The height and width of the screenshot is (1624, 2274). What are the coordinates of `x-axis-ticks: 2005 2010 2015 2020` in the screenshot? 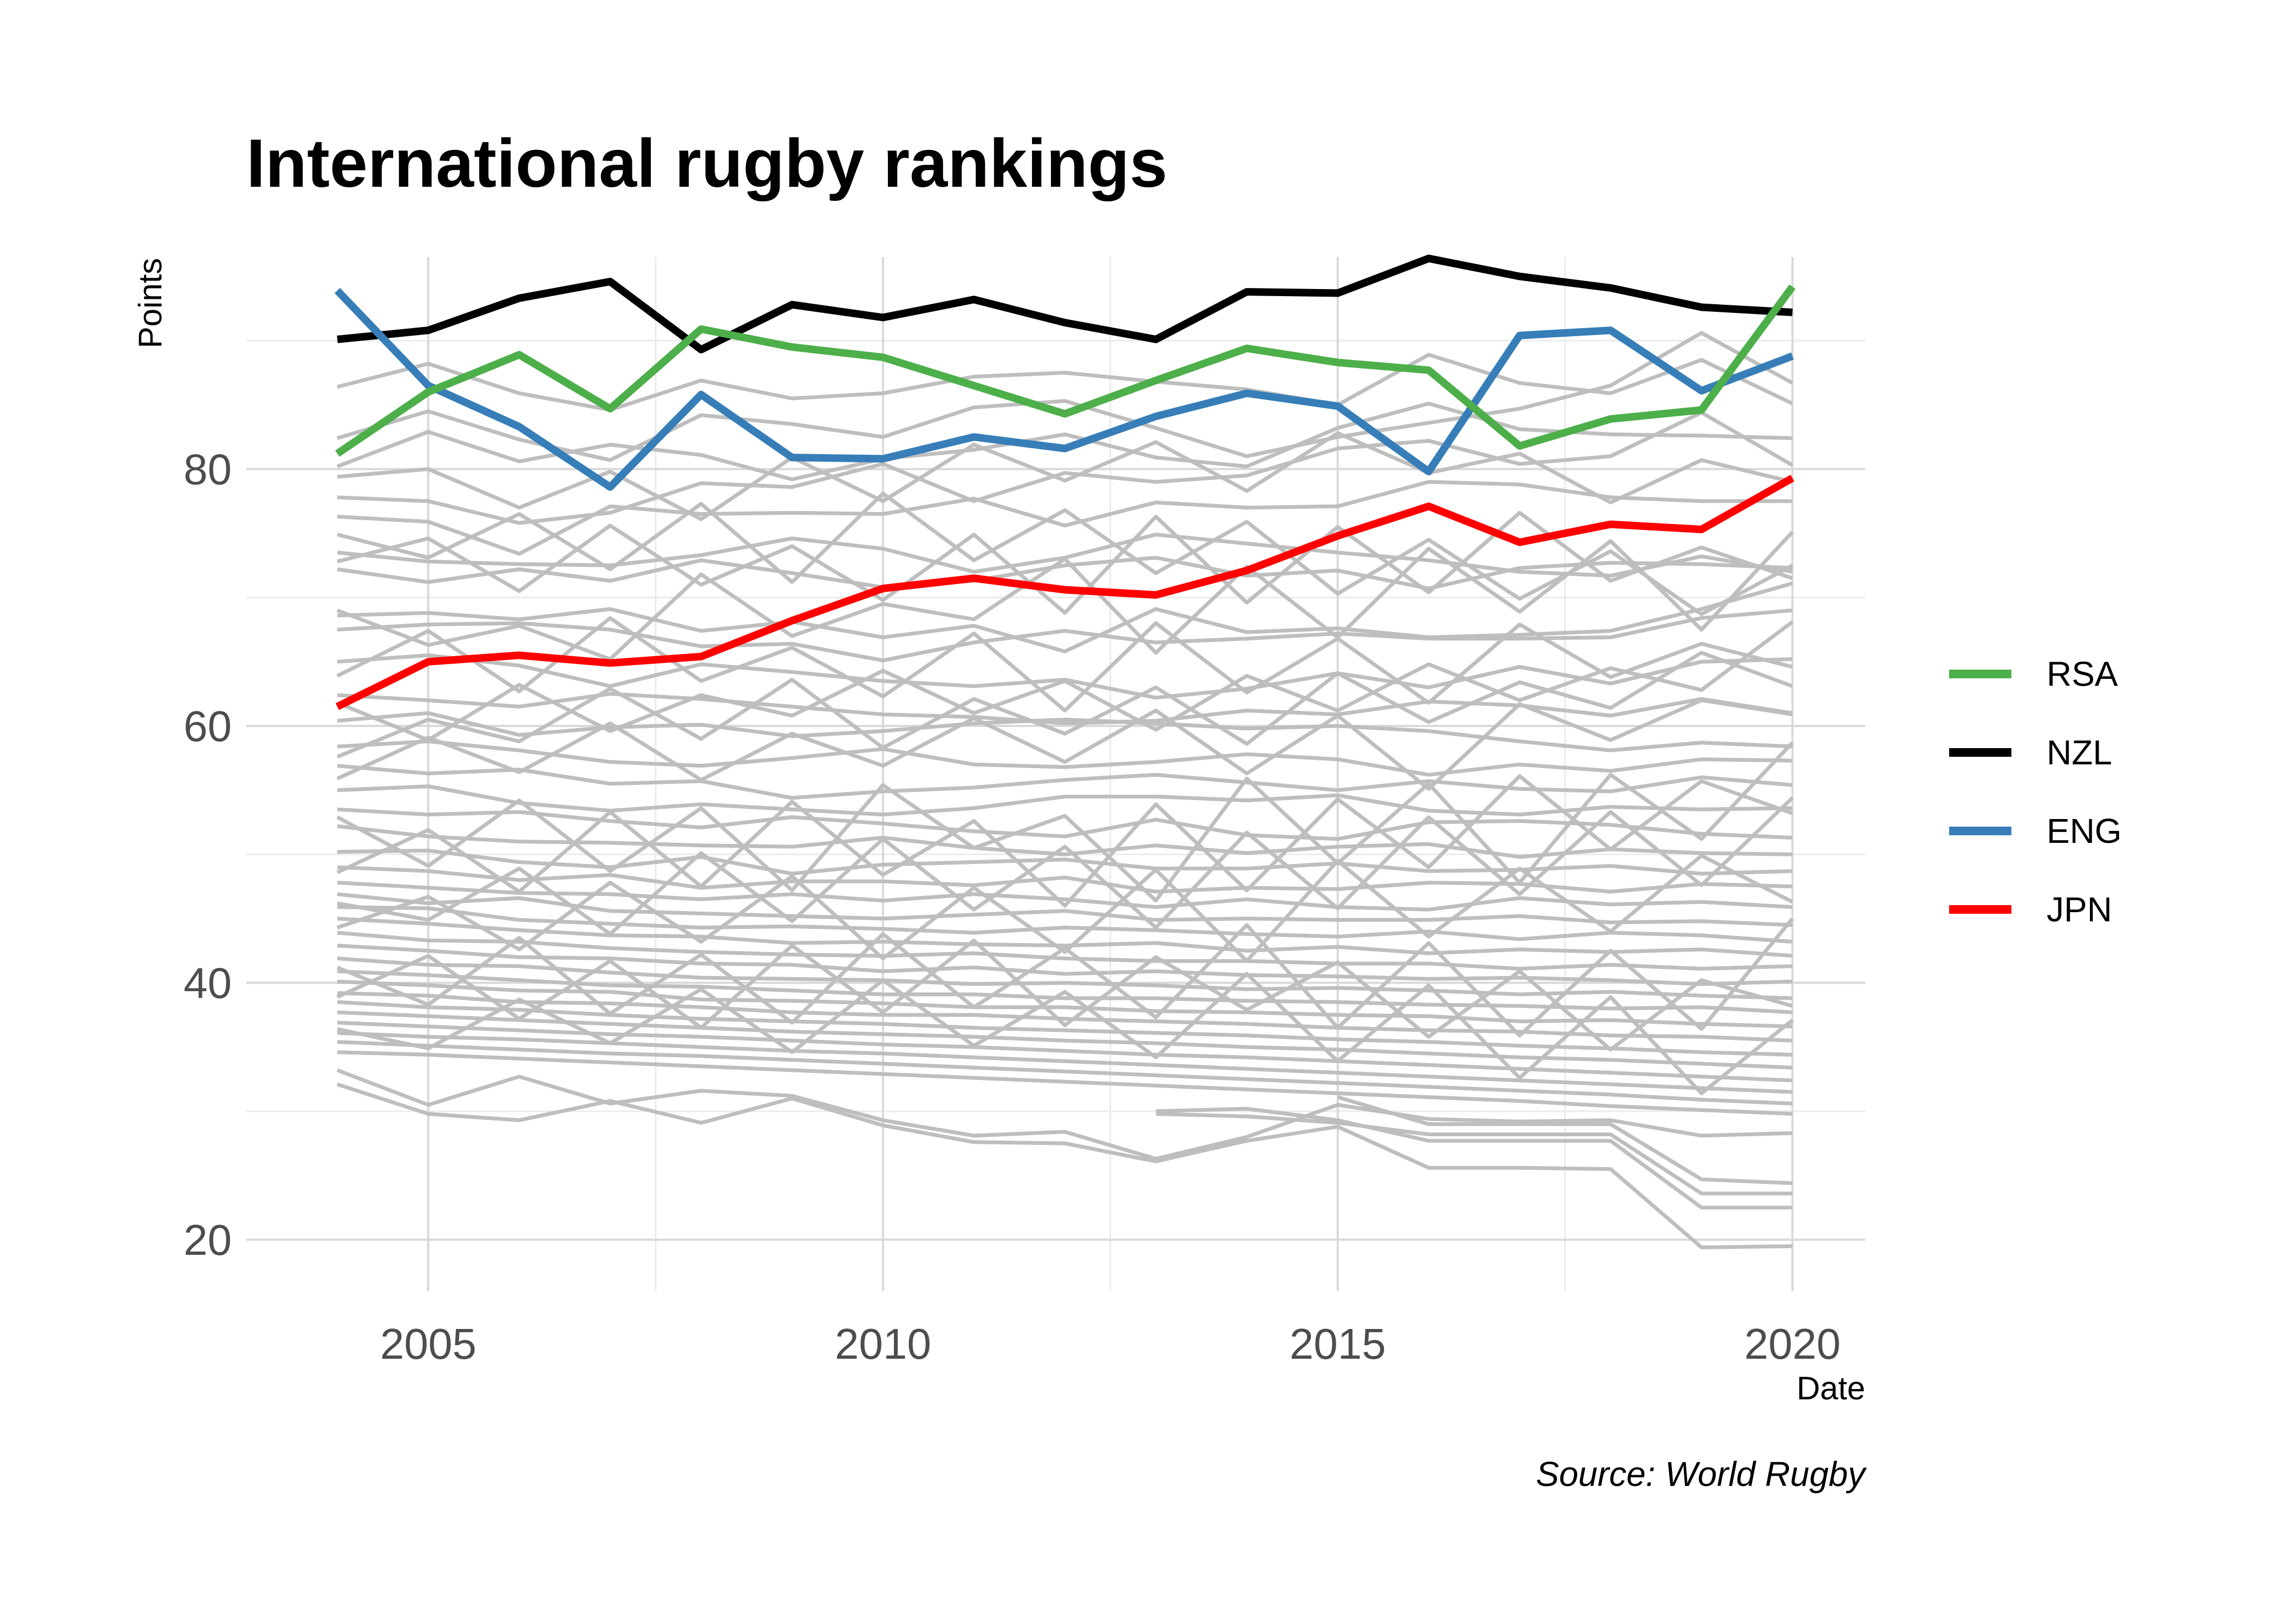 It's located at (1110, 1344).